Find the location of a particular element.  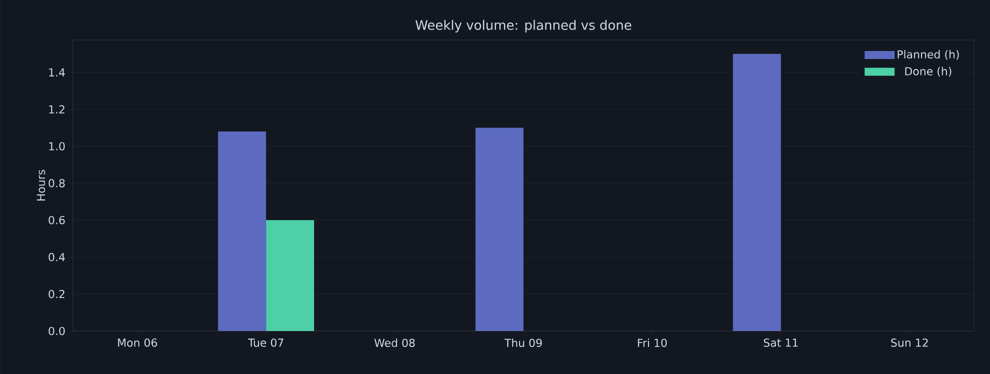

y-tick-label: 0.2 is located at coordinates (56, 294).